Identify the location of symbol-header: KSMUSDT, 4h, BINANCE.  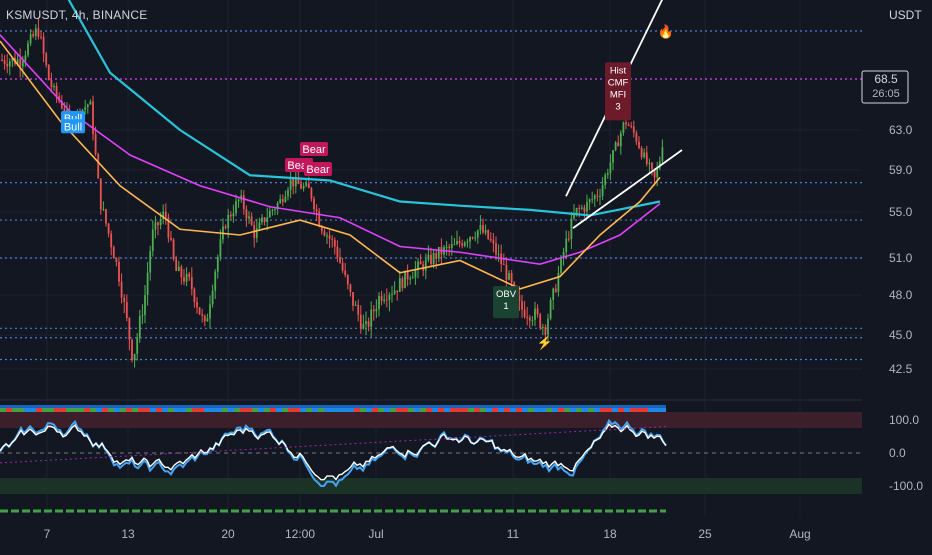
(77, 15).